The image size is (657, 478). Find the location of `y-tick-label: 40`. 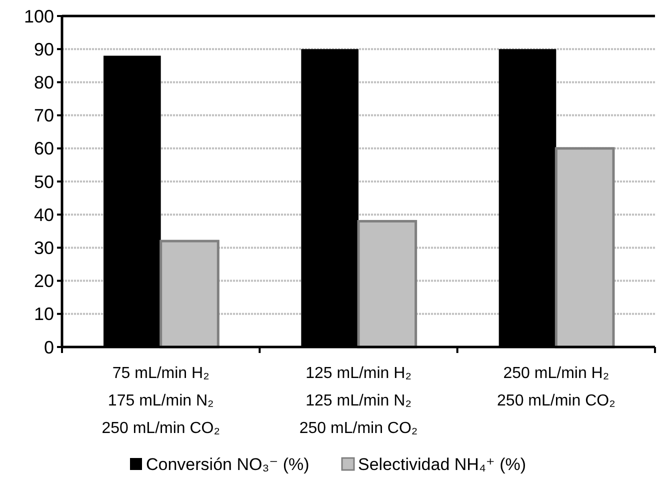

y-tick-label: 40 is located at coordinates (44, 214).